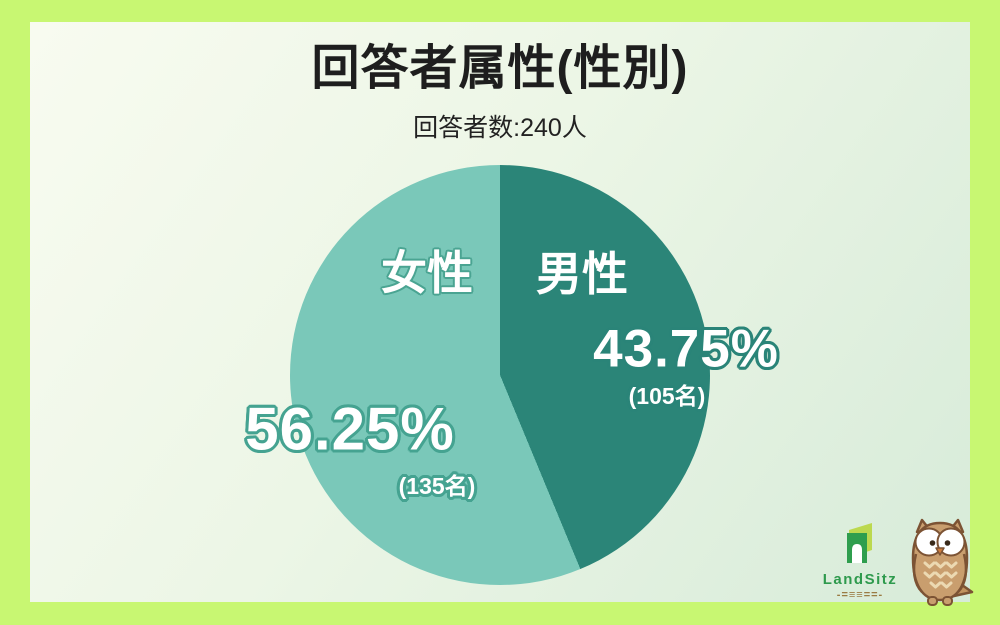  Describe the element at coordinates (350, 429) in the screenshot. I see `female-percent-value: 56.25%` at that location.